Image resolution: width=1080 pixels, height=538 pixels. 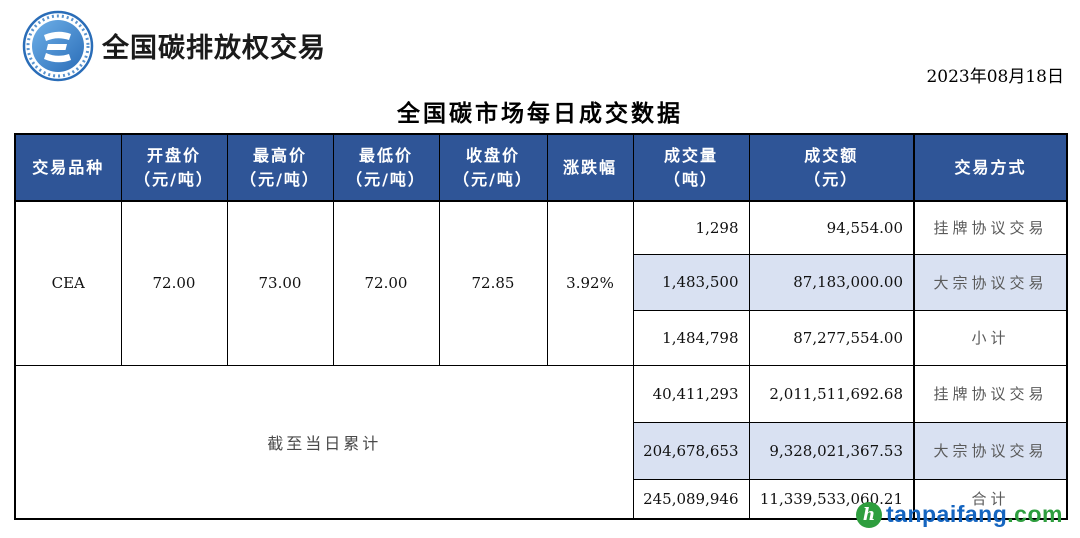 What do you see at coordinates (174, 283) in the screenshot?
I see `cell-open-price: 72.00` at bounding box center [174, 283].